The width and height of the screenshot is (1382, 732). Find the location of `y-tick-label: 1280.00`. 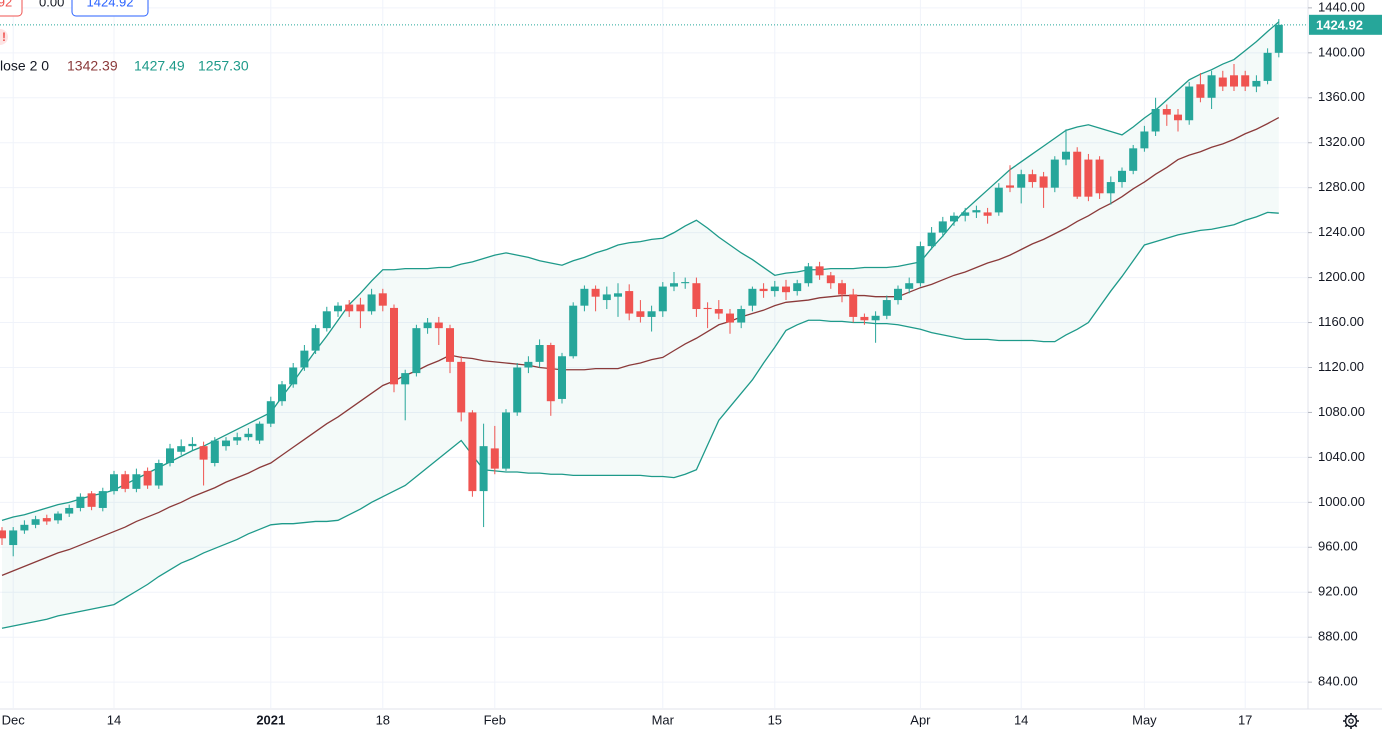

y-tick-label: 1280.00 is located at coordinates (1341, 186).